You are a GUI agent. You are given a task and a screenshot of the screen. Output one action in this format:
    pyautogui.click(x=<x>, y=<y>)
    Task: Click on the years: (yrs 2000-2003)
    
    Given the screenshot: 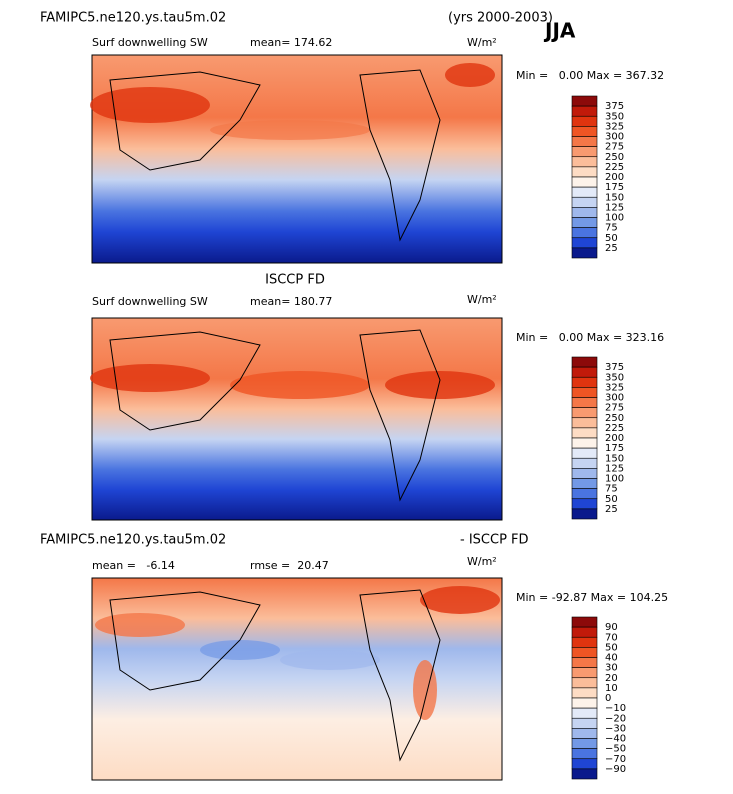 What is the action you would take?
    pyautogui.click(x=500, y=18)
    